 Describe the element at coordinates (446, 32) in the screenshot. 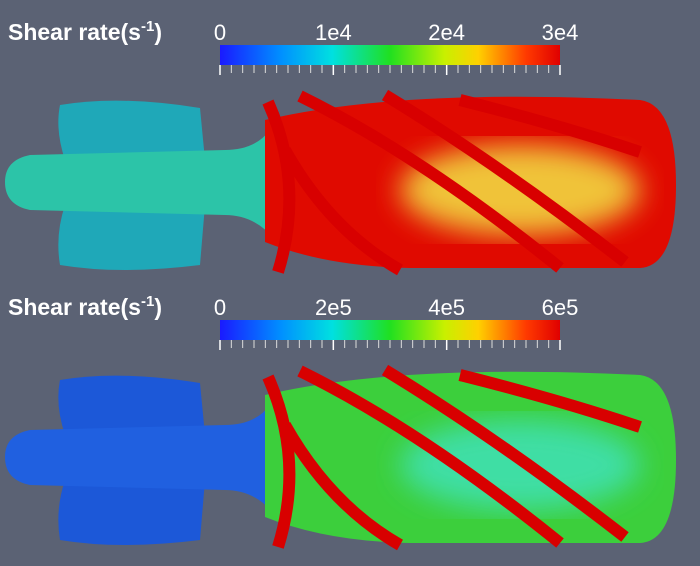

I see `tick-label: 2e4` at that location.